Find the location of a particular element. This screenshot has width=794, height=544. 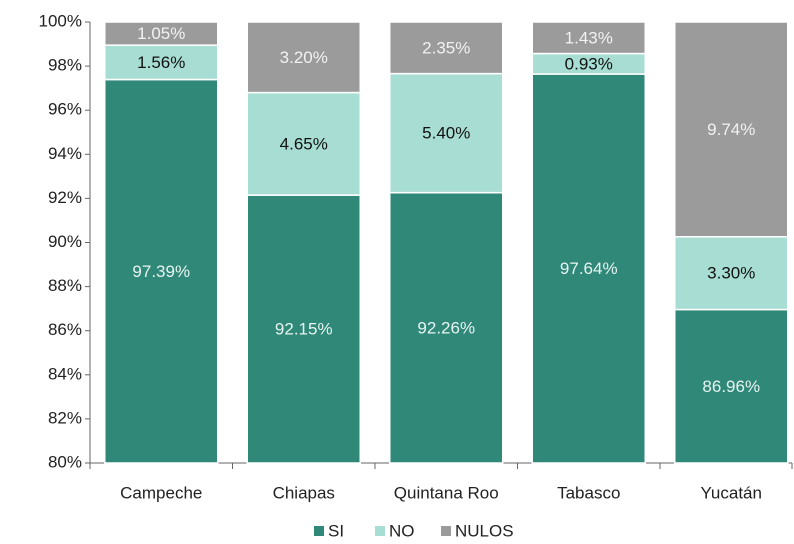

data-label: 86.96% is located at coordinates (731, 386).